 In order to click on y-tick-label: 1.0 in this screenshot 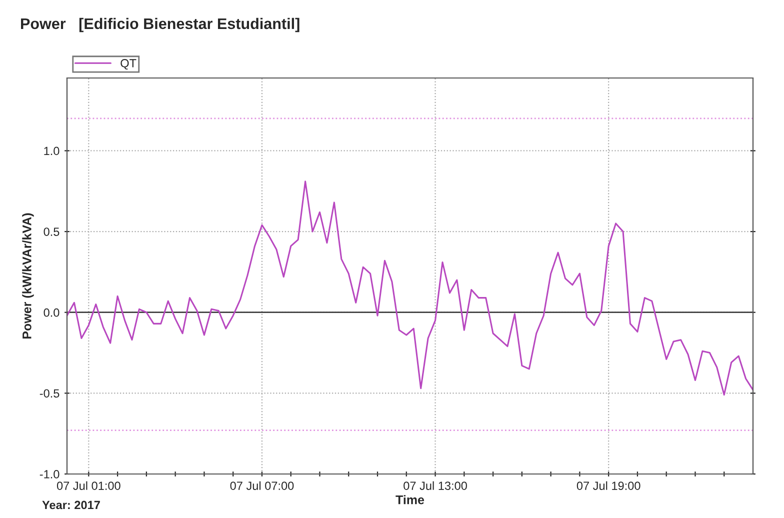, I will do `click(52, 151)`.